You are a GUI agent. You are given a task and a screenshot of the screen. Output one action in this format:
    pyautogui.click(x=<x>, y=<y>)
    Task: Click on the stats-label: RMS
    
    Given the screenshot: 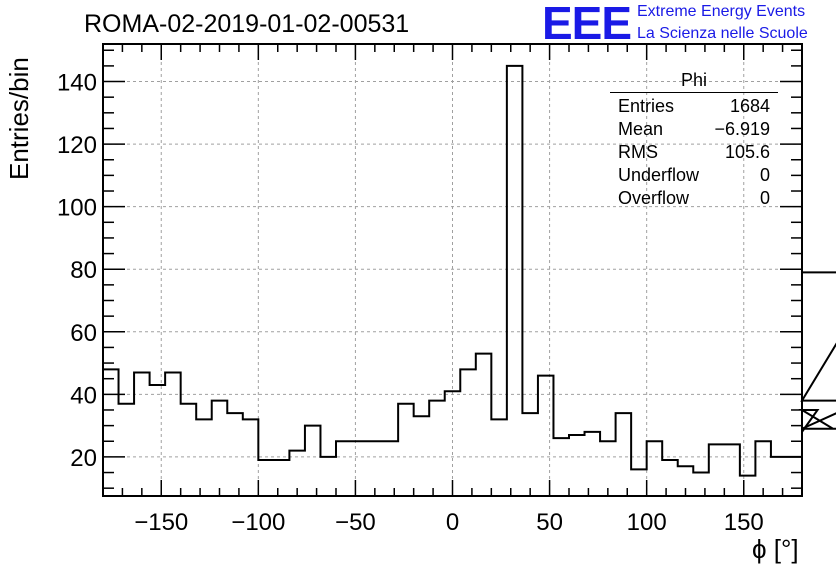 What is the action you would take?
    pyautogui.click(x=638, y=152)
    